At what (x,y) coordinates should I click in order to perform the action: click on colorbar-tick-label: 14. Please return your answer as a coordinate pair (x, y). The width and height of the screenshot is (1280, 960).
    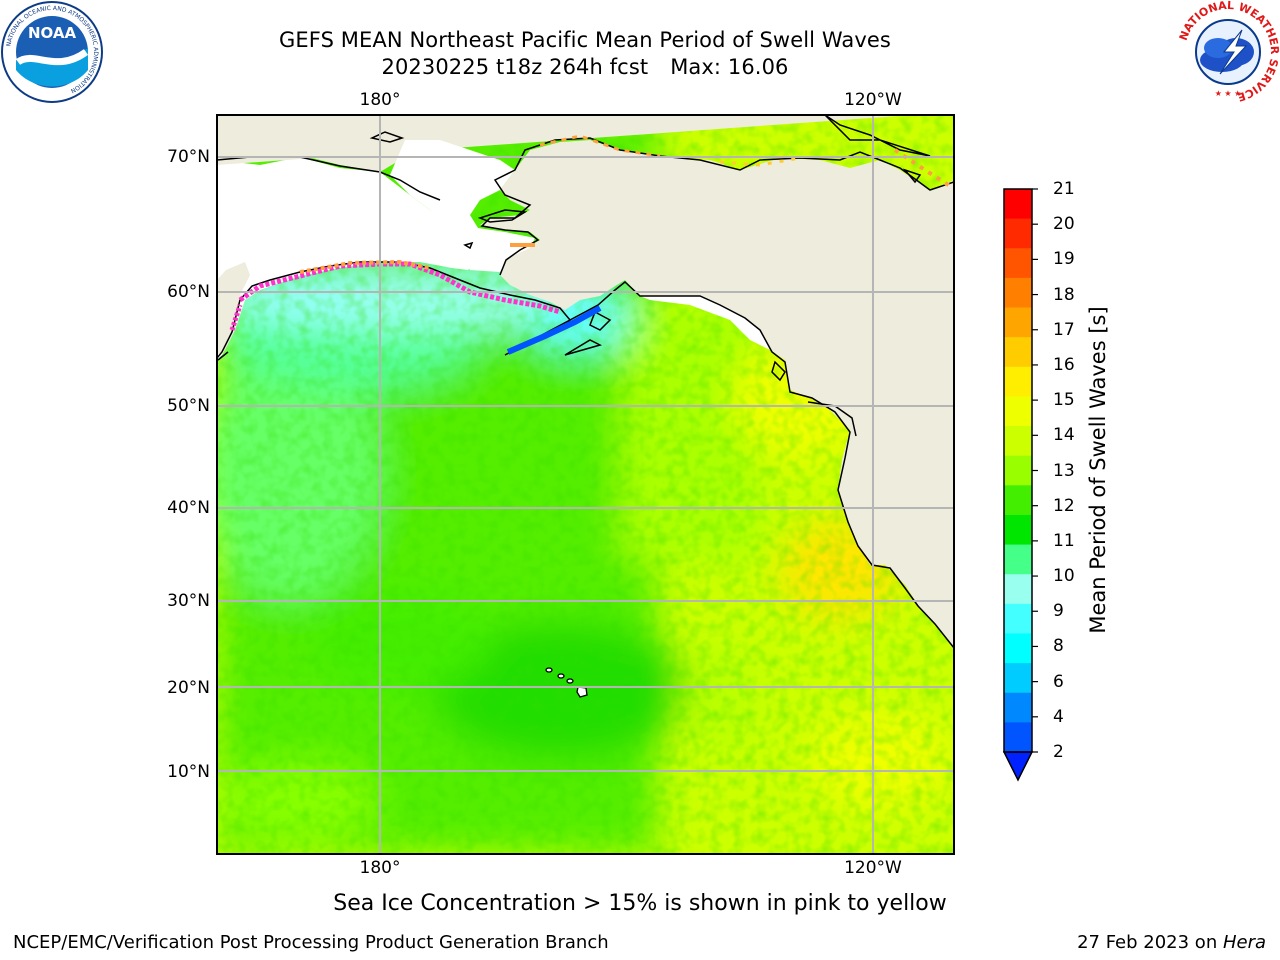
    Looking at the image, I should click on (1064, 435).